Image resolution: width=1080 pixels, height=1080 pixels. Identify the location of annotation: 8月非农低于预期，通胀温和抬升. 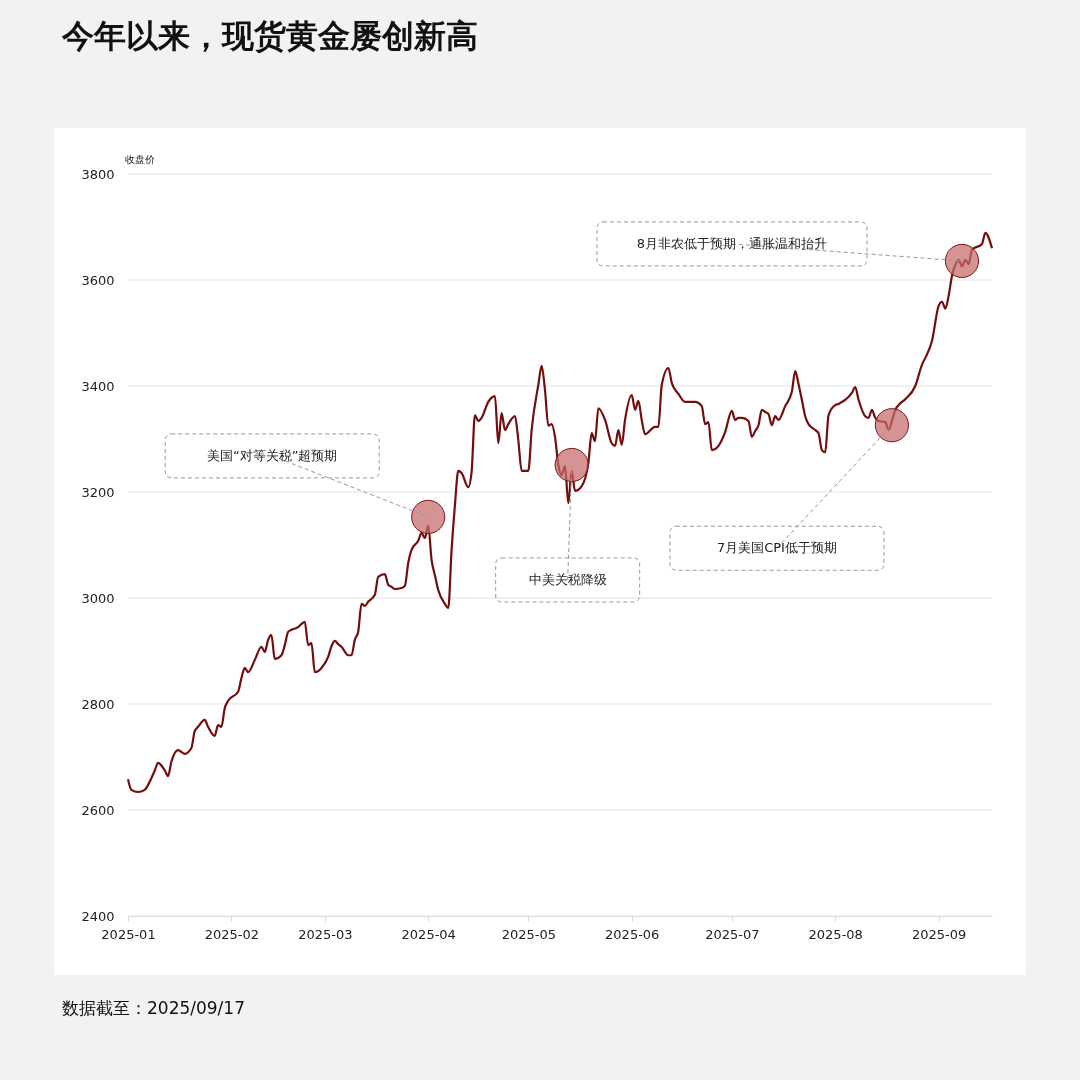
(732, 243).